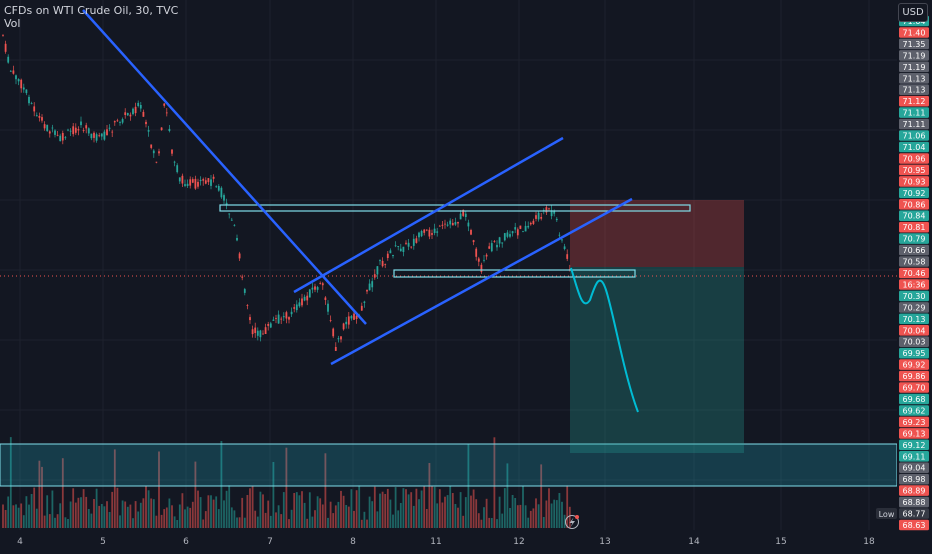 The width and height of the screenshot is (932, 554). I want to click on svg-text: 70.81, so click(914, 227).